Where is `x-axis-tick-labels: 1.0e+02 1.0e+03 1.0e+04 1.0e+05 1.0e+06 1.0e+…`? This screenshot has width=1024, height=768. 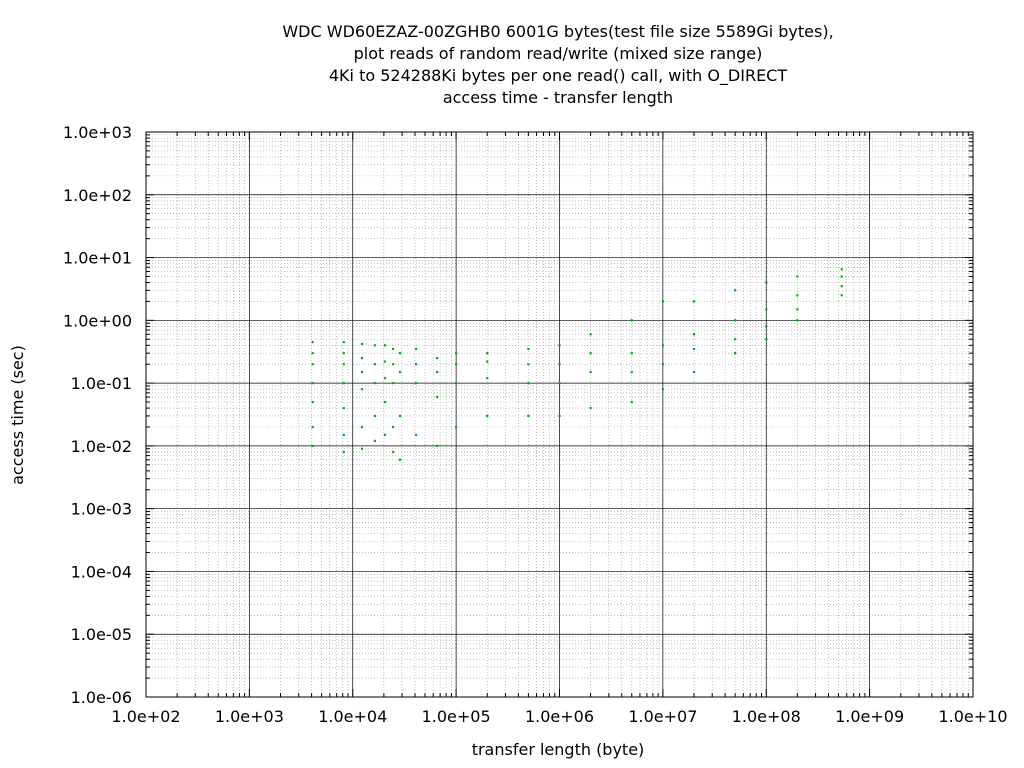 x-axis-tick-labels: 1.0e+02 1.0e+03 1.0e+04 1.0e+05 1.0e+06 1.0e+… is located at coordinates (559, 716).